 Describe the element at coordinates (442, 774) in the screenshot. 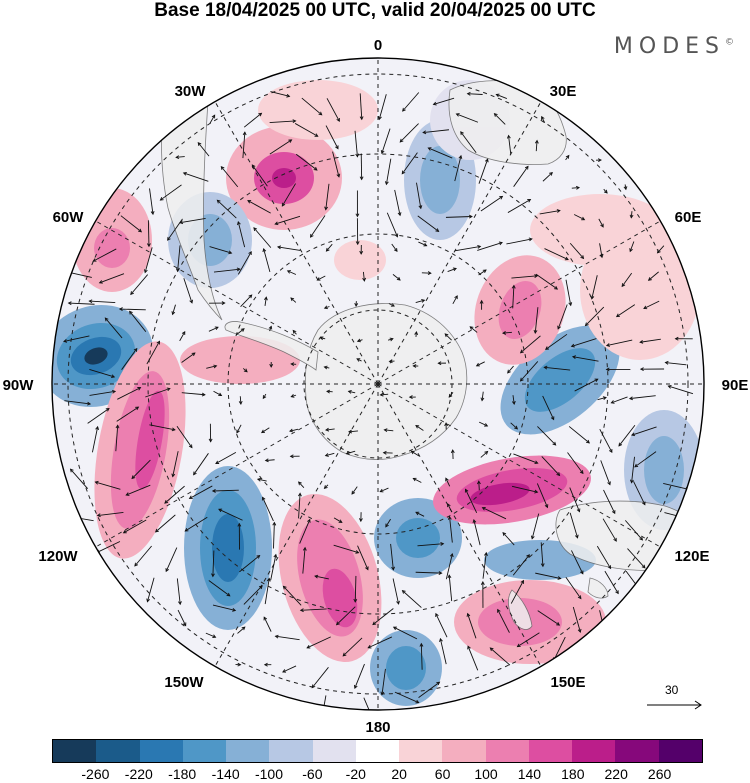

I see `color-scale-tick-label: 60` at that location.